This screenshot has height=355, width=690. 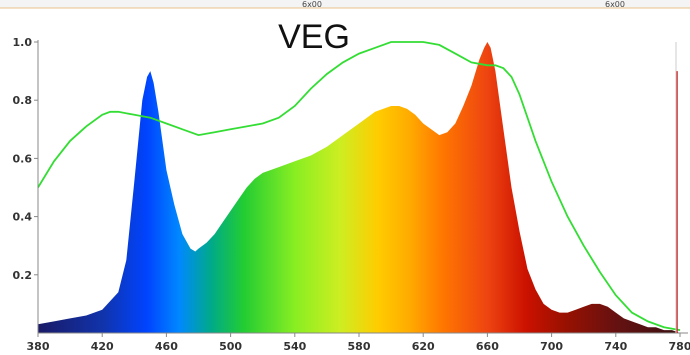 I want to click on y-tick-label: 0.8, so click(x=23, y=100).